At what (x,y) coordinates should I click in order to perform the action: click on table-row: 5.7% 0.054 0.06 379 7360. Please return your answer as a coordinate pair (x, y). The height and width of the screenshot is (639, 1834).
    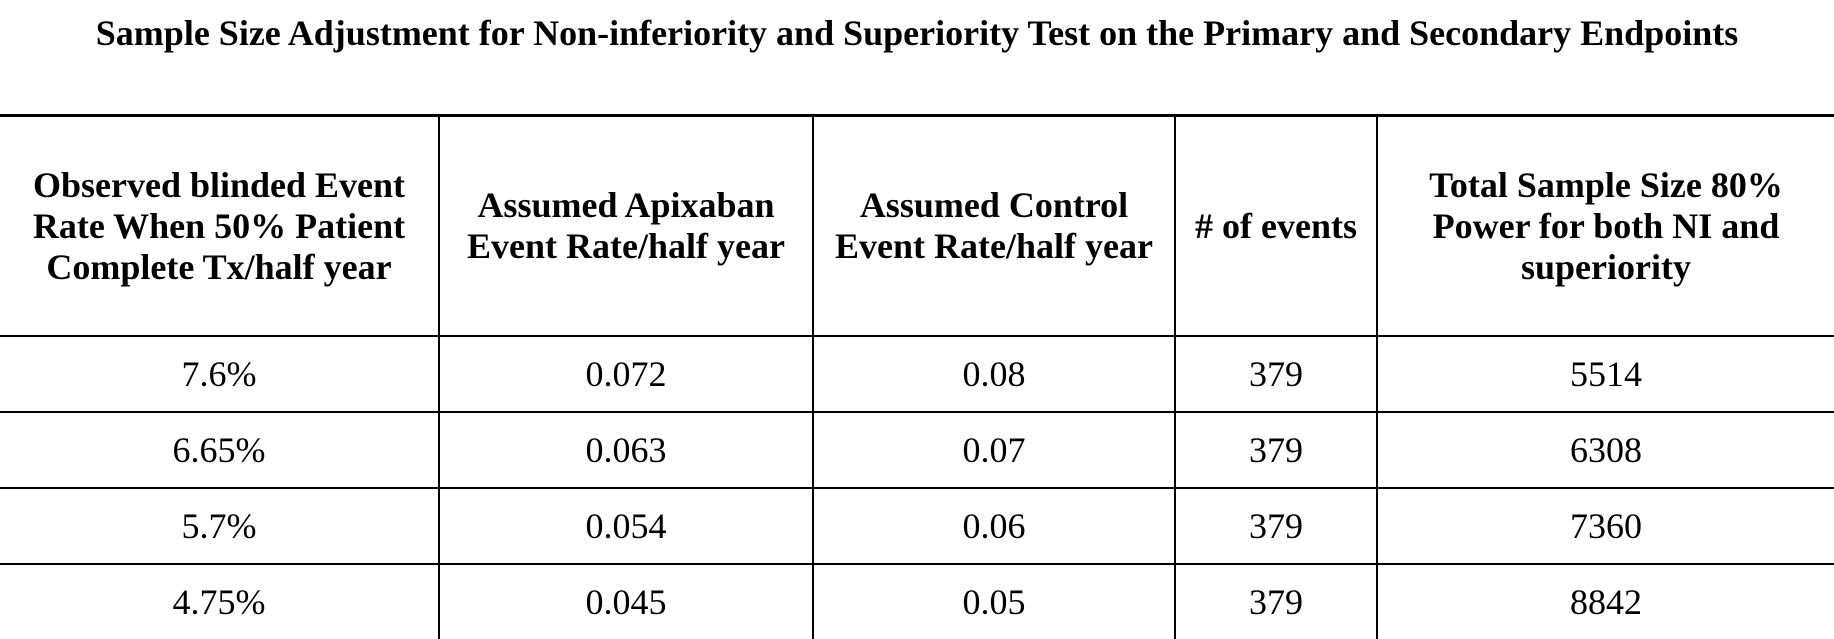
    Looking at the image, I should click on (917, 526).